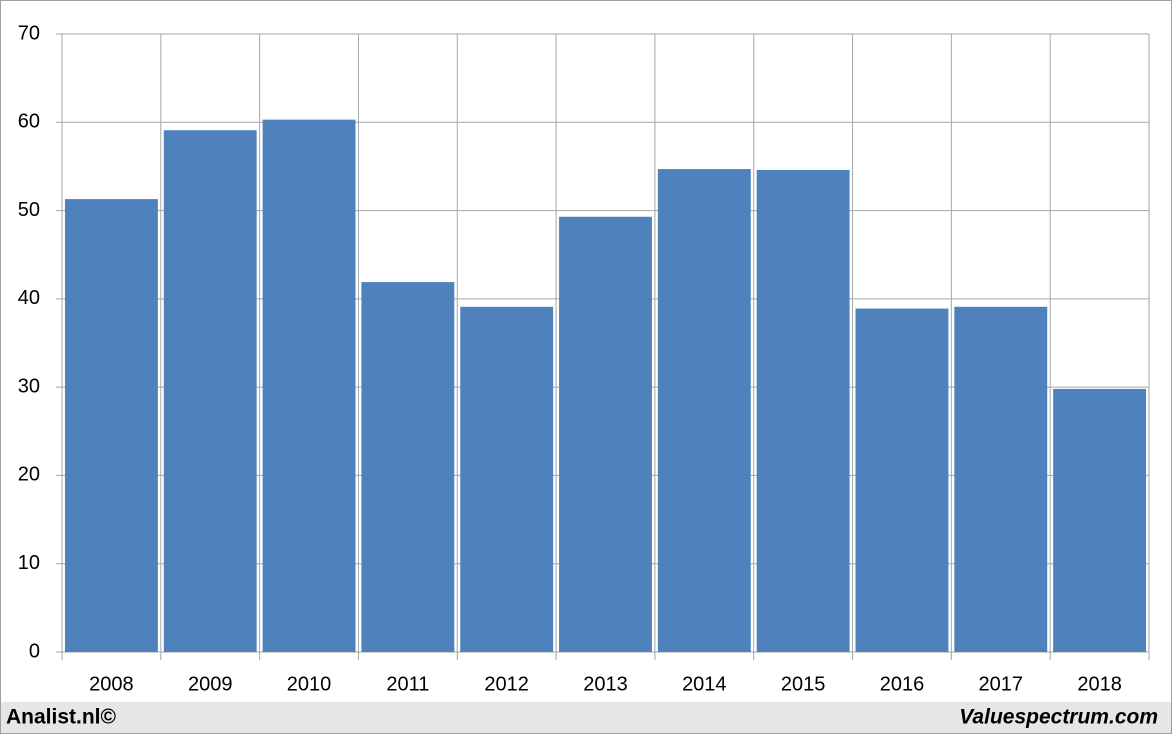 Image resolution: width=1172 pixels, height=734 pixels. What do you see at coordinates (29, 33) in the screenshot?
I see `y-tick-label: 70` at bounding box center [29, 33].